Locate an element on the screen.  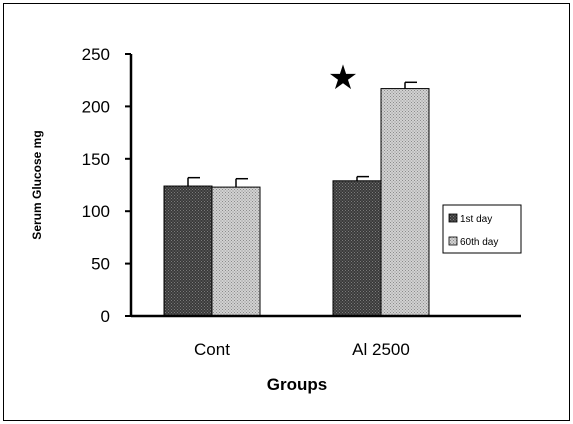
y-tick-label: 250 is located at coordinates (96, 54).